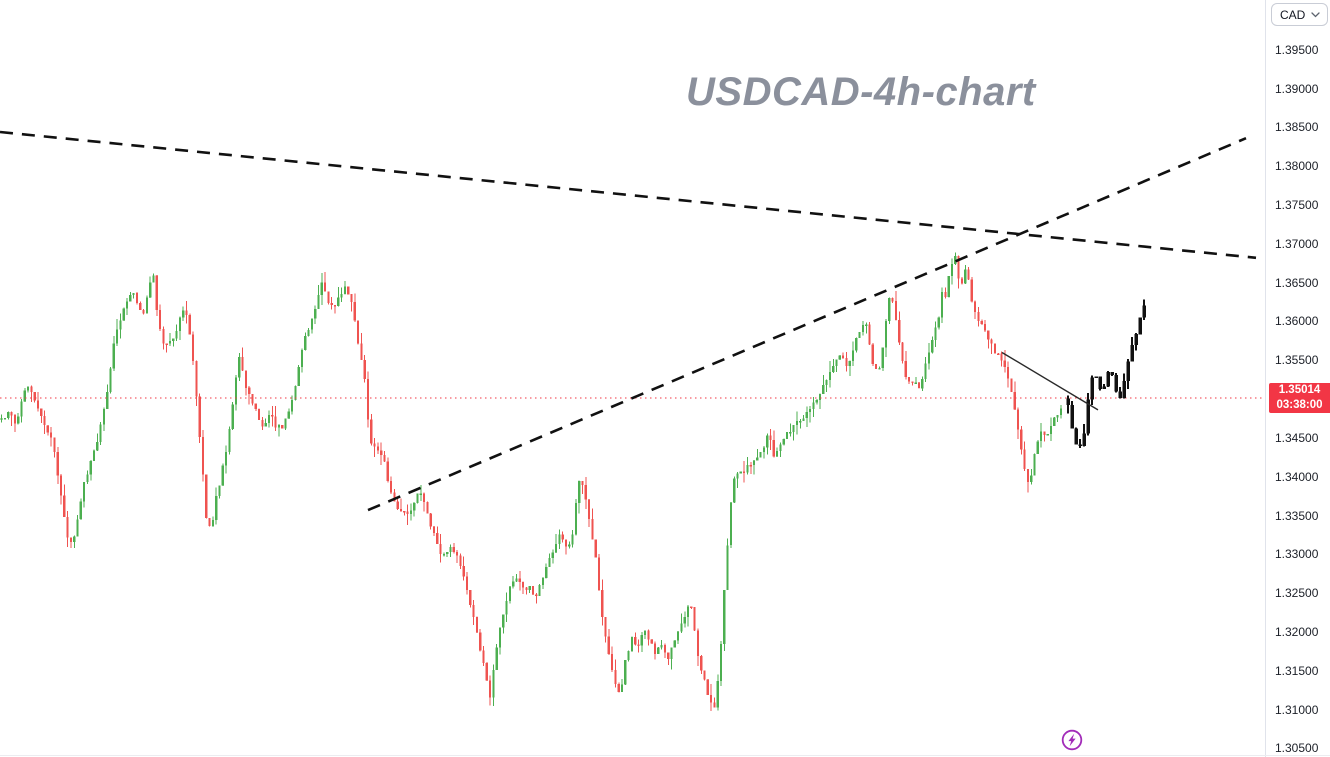 This screenshot has width=1330, height=757. I want to click on currency-selector: CAD, so click(1299, 14).